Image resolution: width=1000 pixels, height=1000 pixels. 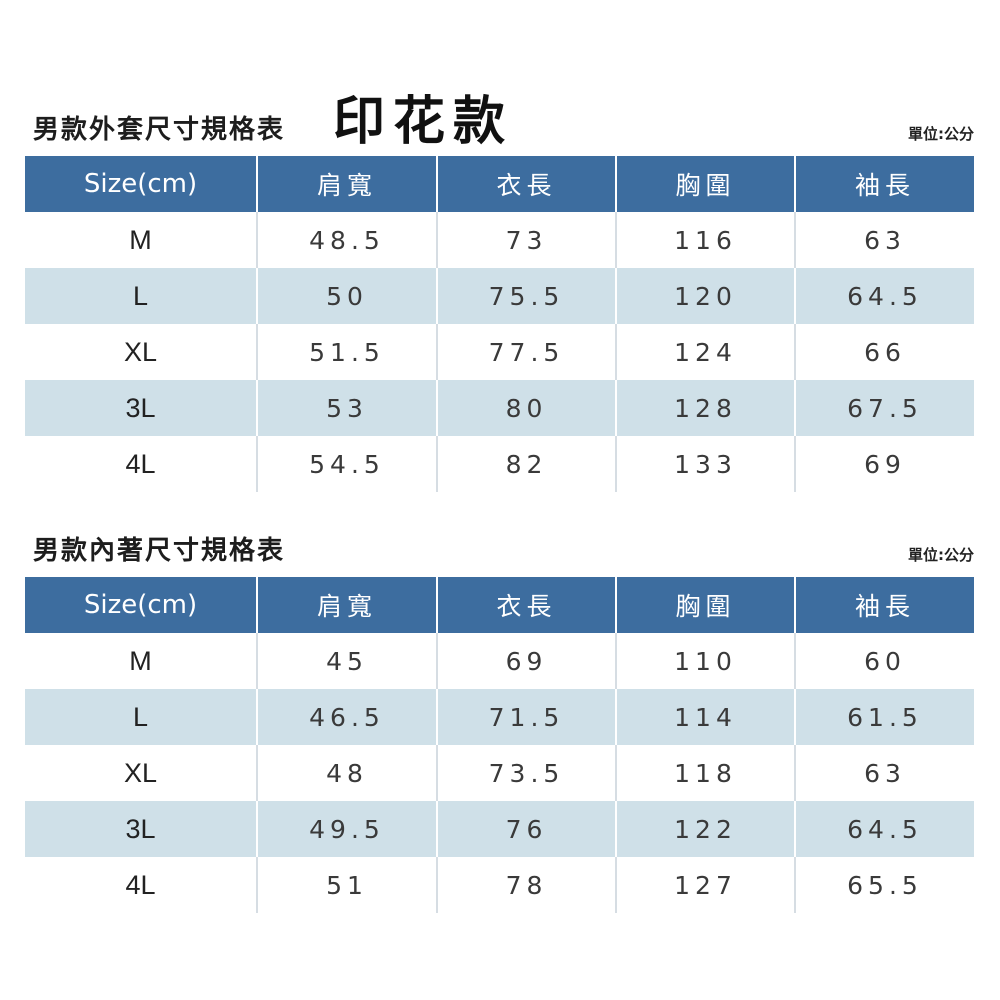 What do you see at coordinates (346, 661) in the screenshot?
I see `shoulder-cell: 45` at bounding box center [346, 661].